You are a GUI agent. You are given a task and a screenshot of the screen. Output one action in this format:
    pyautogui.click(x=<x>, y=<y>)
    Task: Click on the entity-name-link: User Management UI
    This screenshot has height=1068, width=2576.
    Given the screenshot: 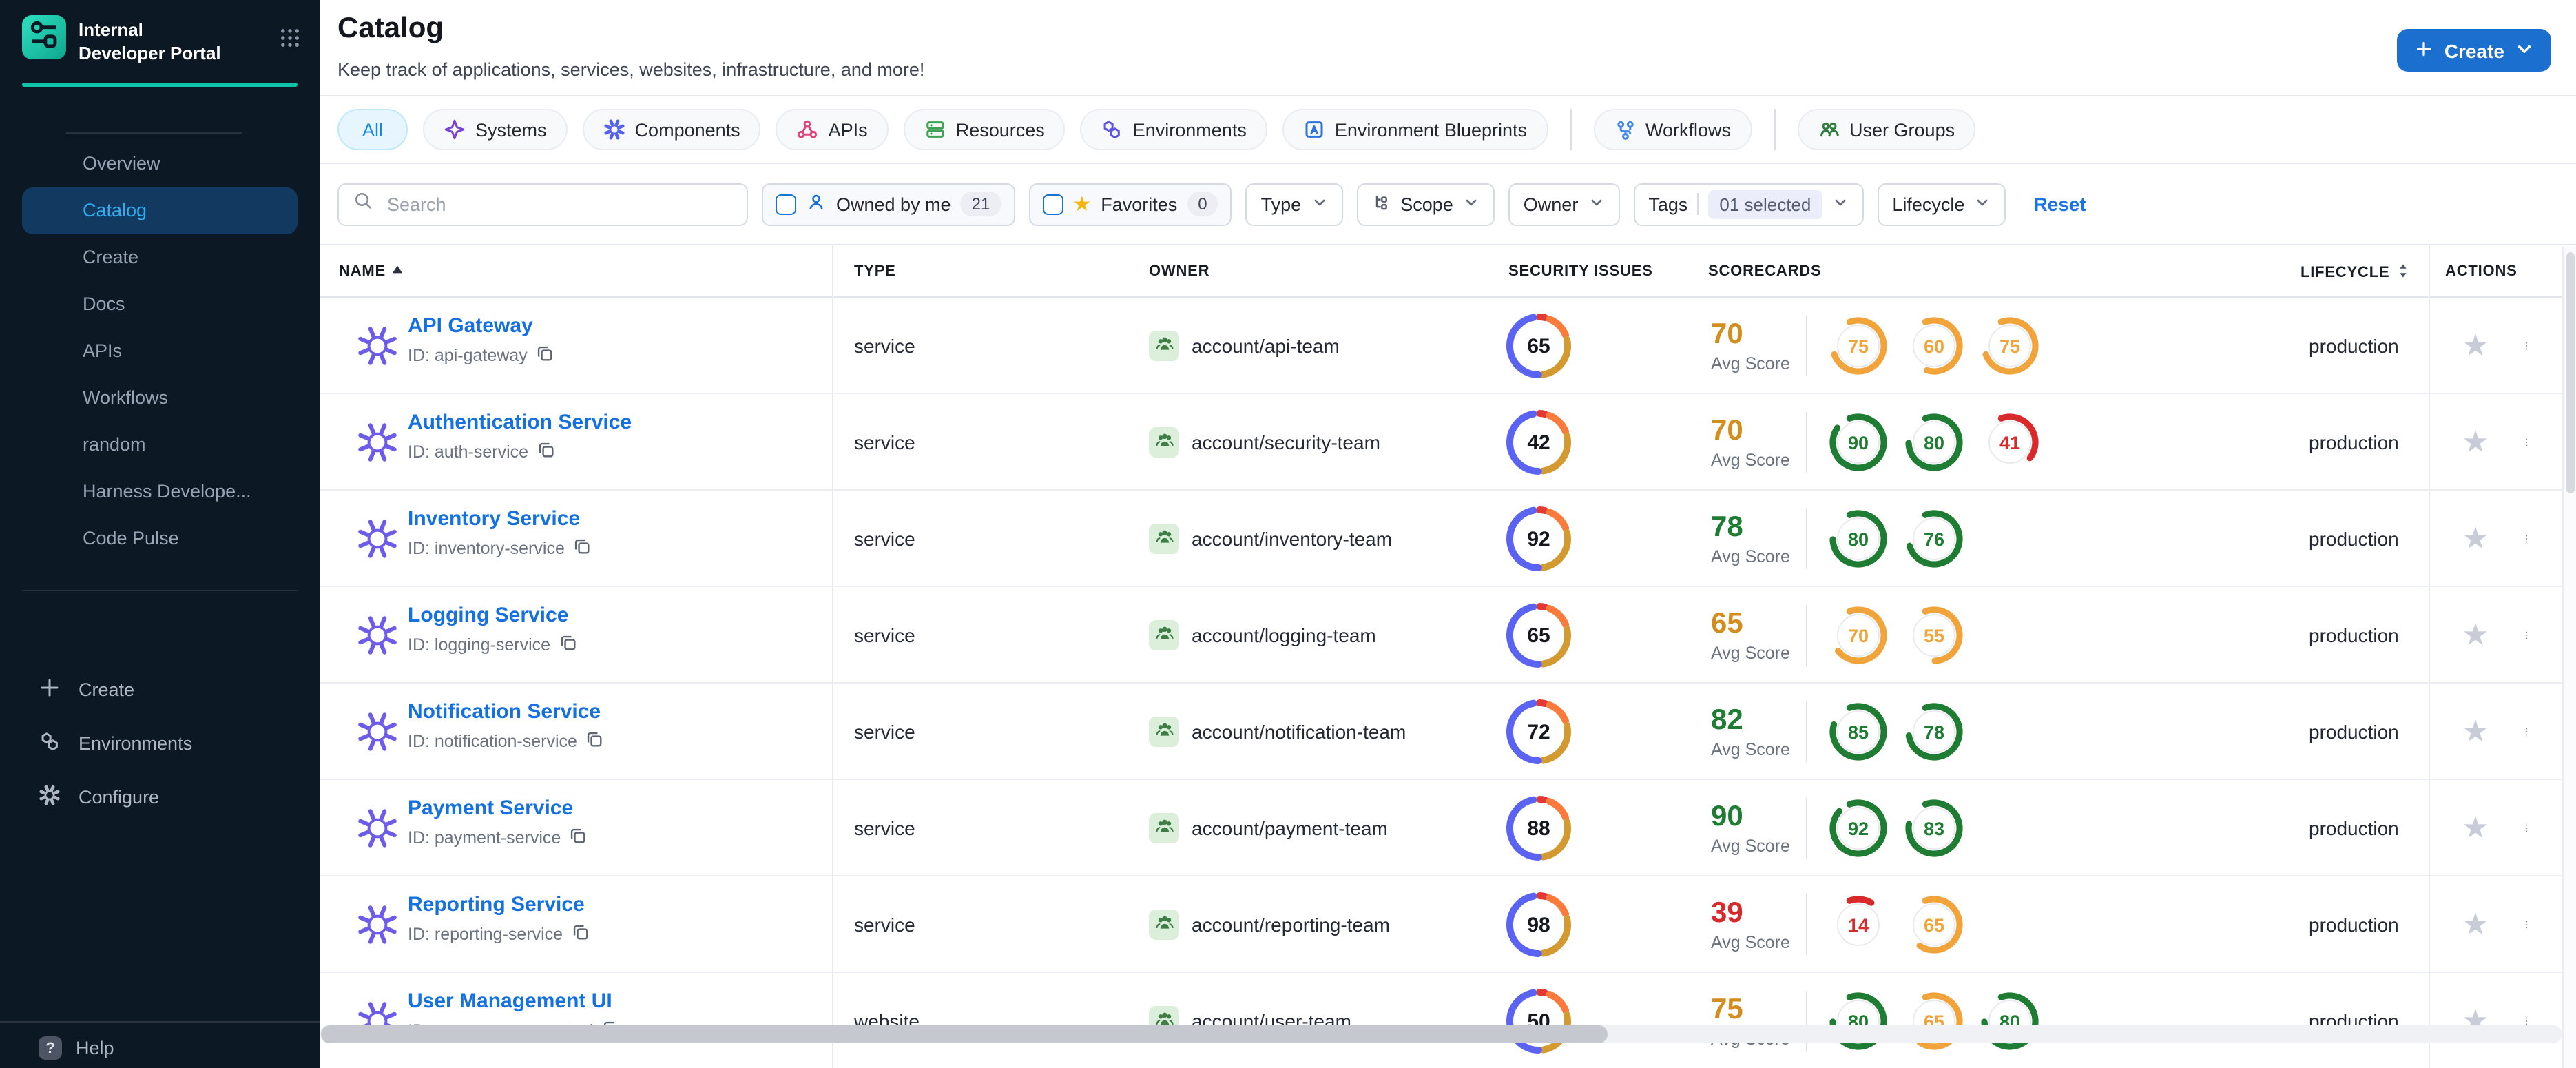 What is the action you would take?
    pyautogui.click(x=510, y=1001)
    